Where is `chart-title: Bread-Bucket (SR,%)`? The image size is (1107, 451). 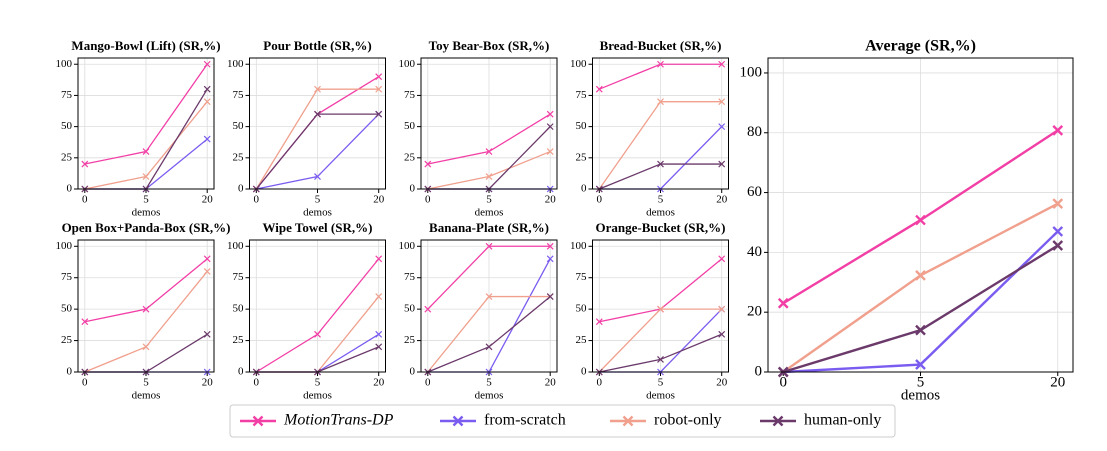 chart-title: Bread-Bucket (SR,%) is located at coordinates (661, 45).